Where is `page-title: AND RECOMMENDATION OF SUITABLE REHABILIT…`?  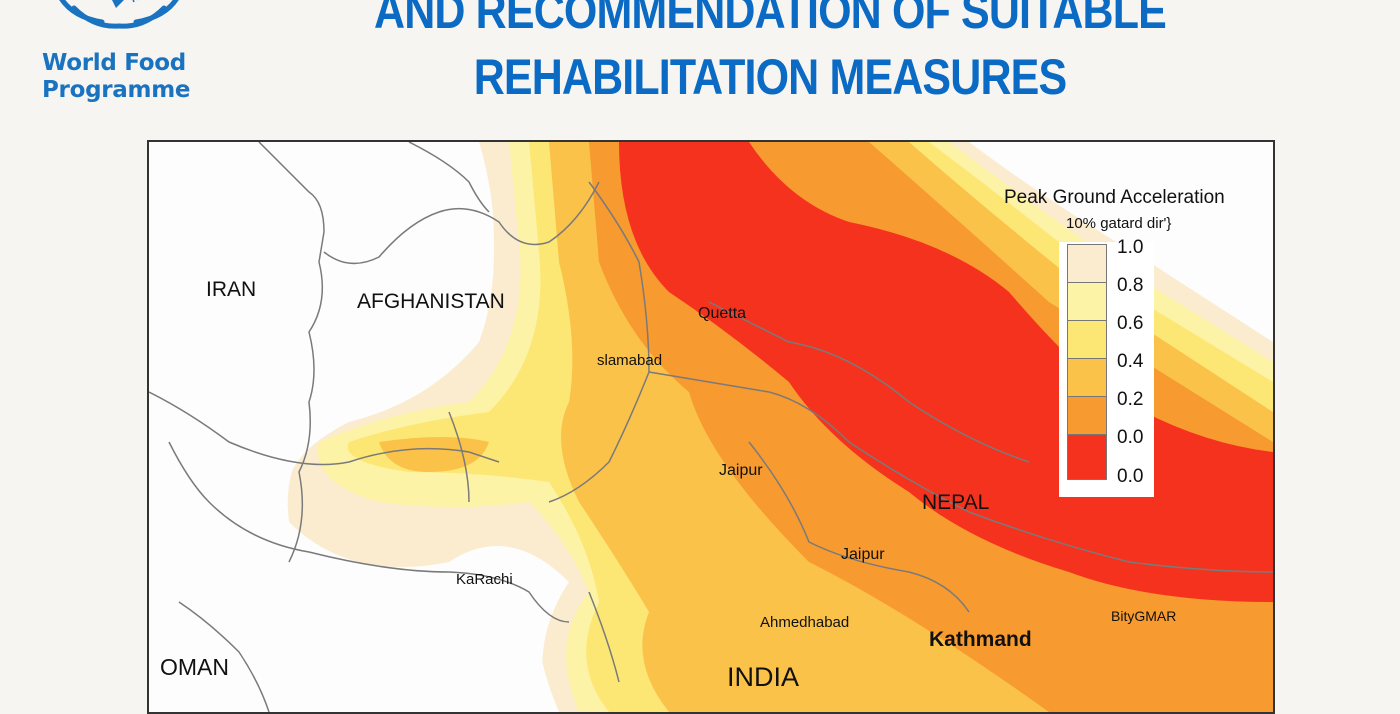 page-title: AND RECOMMENDATION OF SUITABLE REHABILIT… is located at coordinates (769, 55).